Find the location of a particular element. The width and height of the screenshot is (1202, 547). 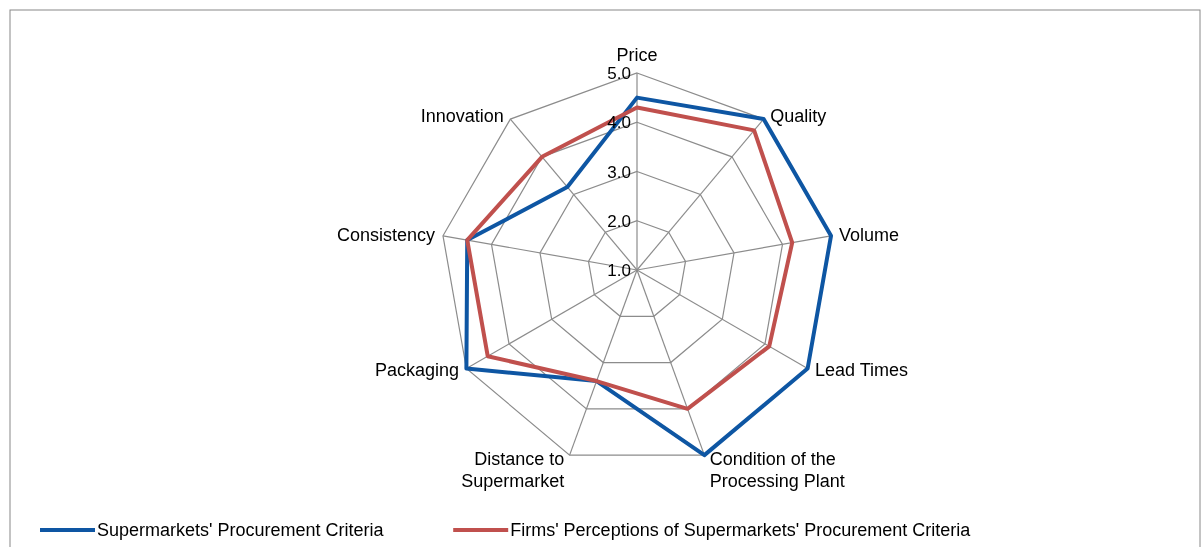

y-tick-label: 1.0 is located at coordinates (619, 270).